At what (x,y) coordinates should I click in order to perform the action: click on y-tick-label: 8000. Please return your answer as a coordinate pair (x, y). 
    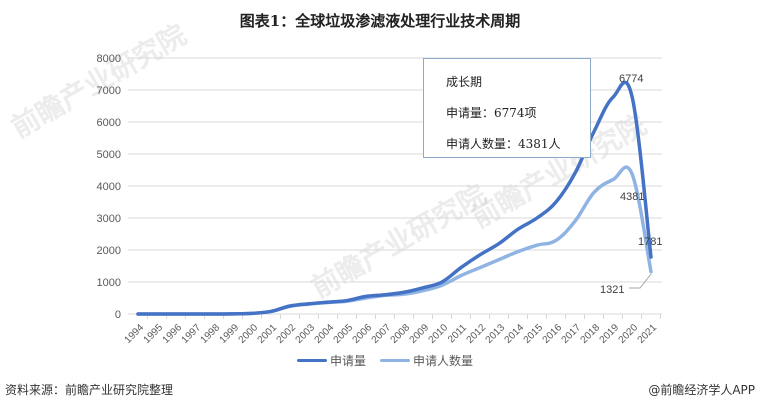
    Looking at the image, I should click on (109, 59).